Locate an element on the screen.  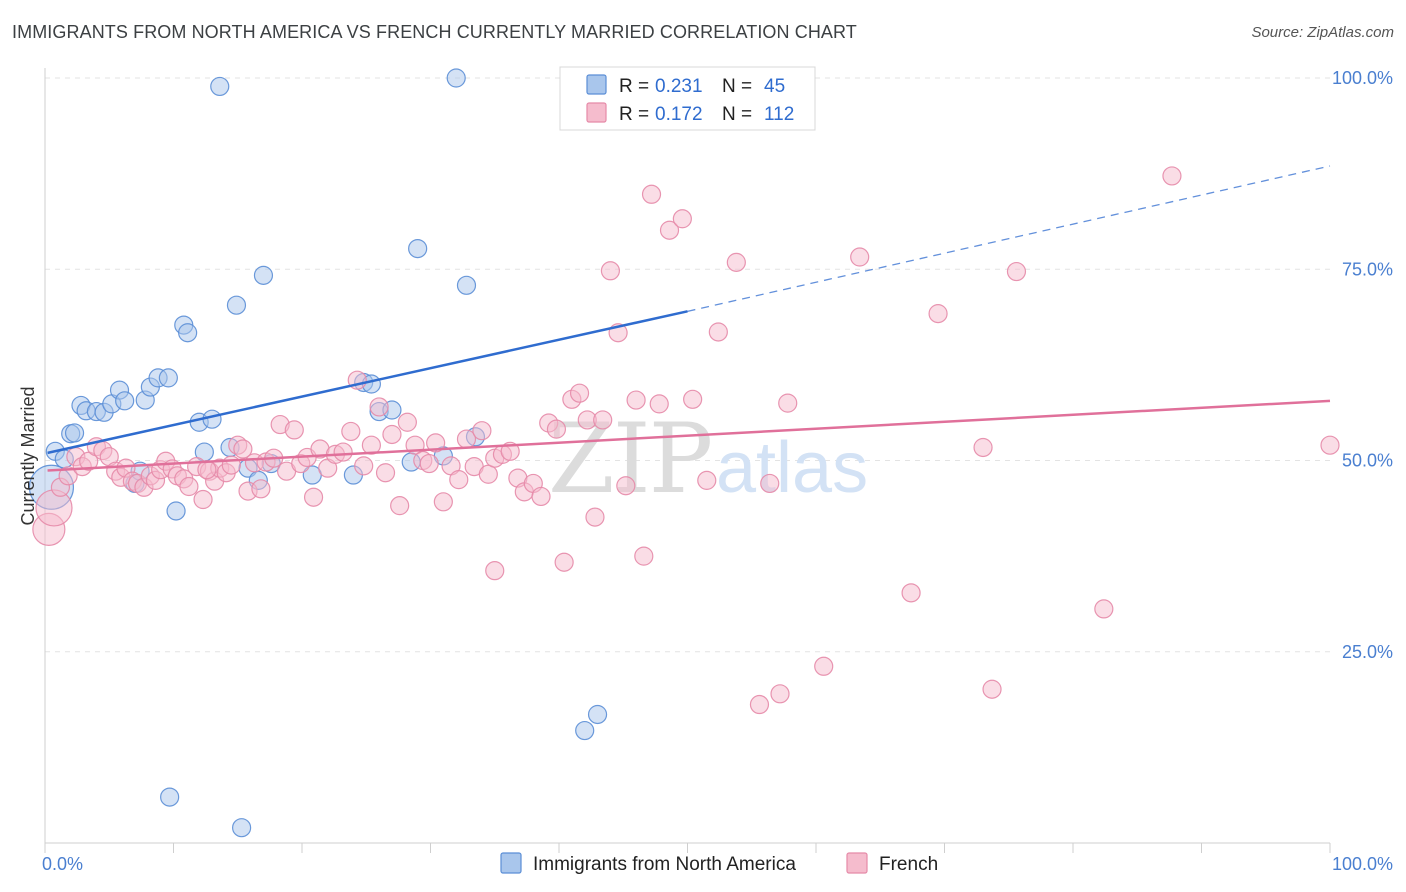
stats-legend: R = 0.231 N = 45 R = 0.172 N = 112 is located at coordinates (687, 98).